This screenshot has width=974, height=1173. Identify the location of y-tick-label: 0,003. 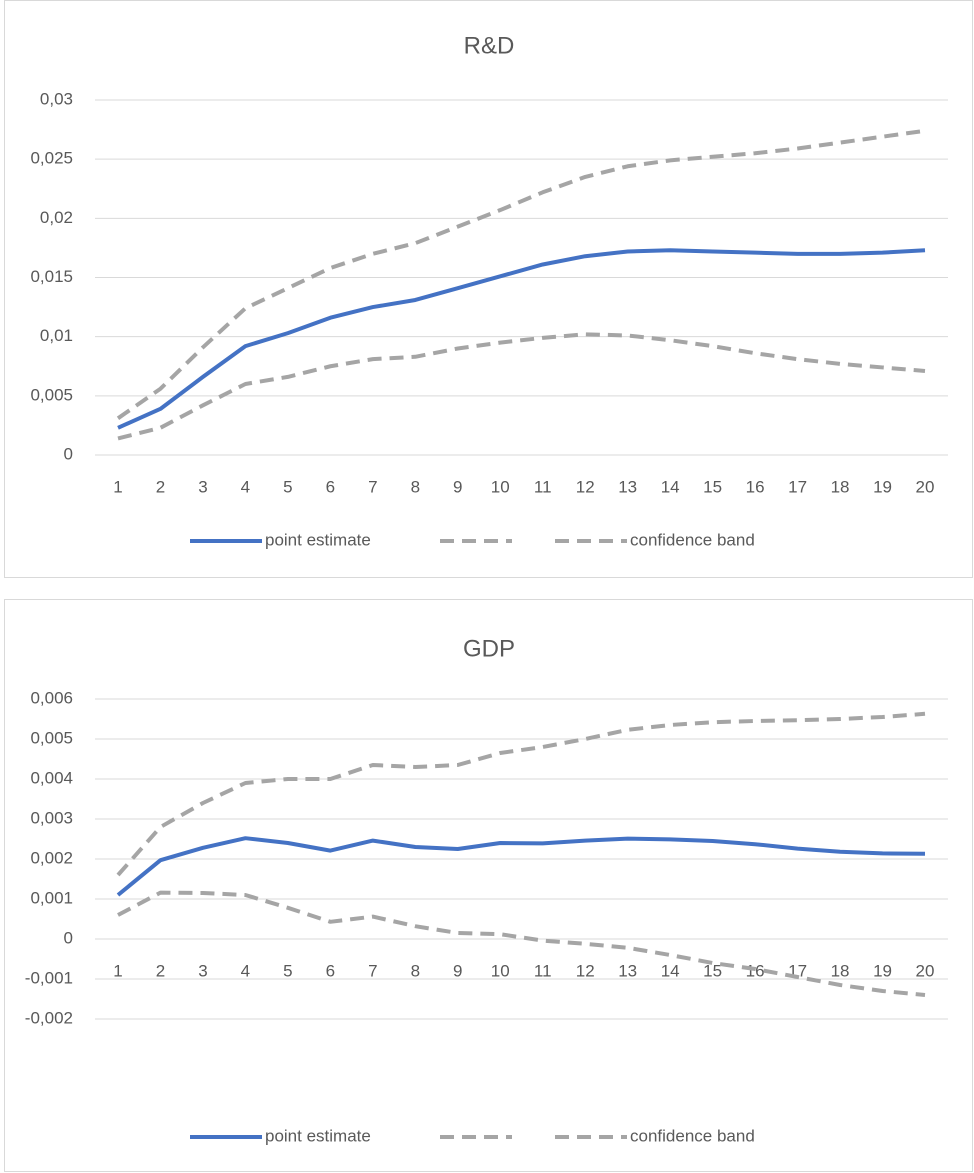
(51, 817).